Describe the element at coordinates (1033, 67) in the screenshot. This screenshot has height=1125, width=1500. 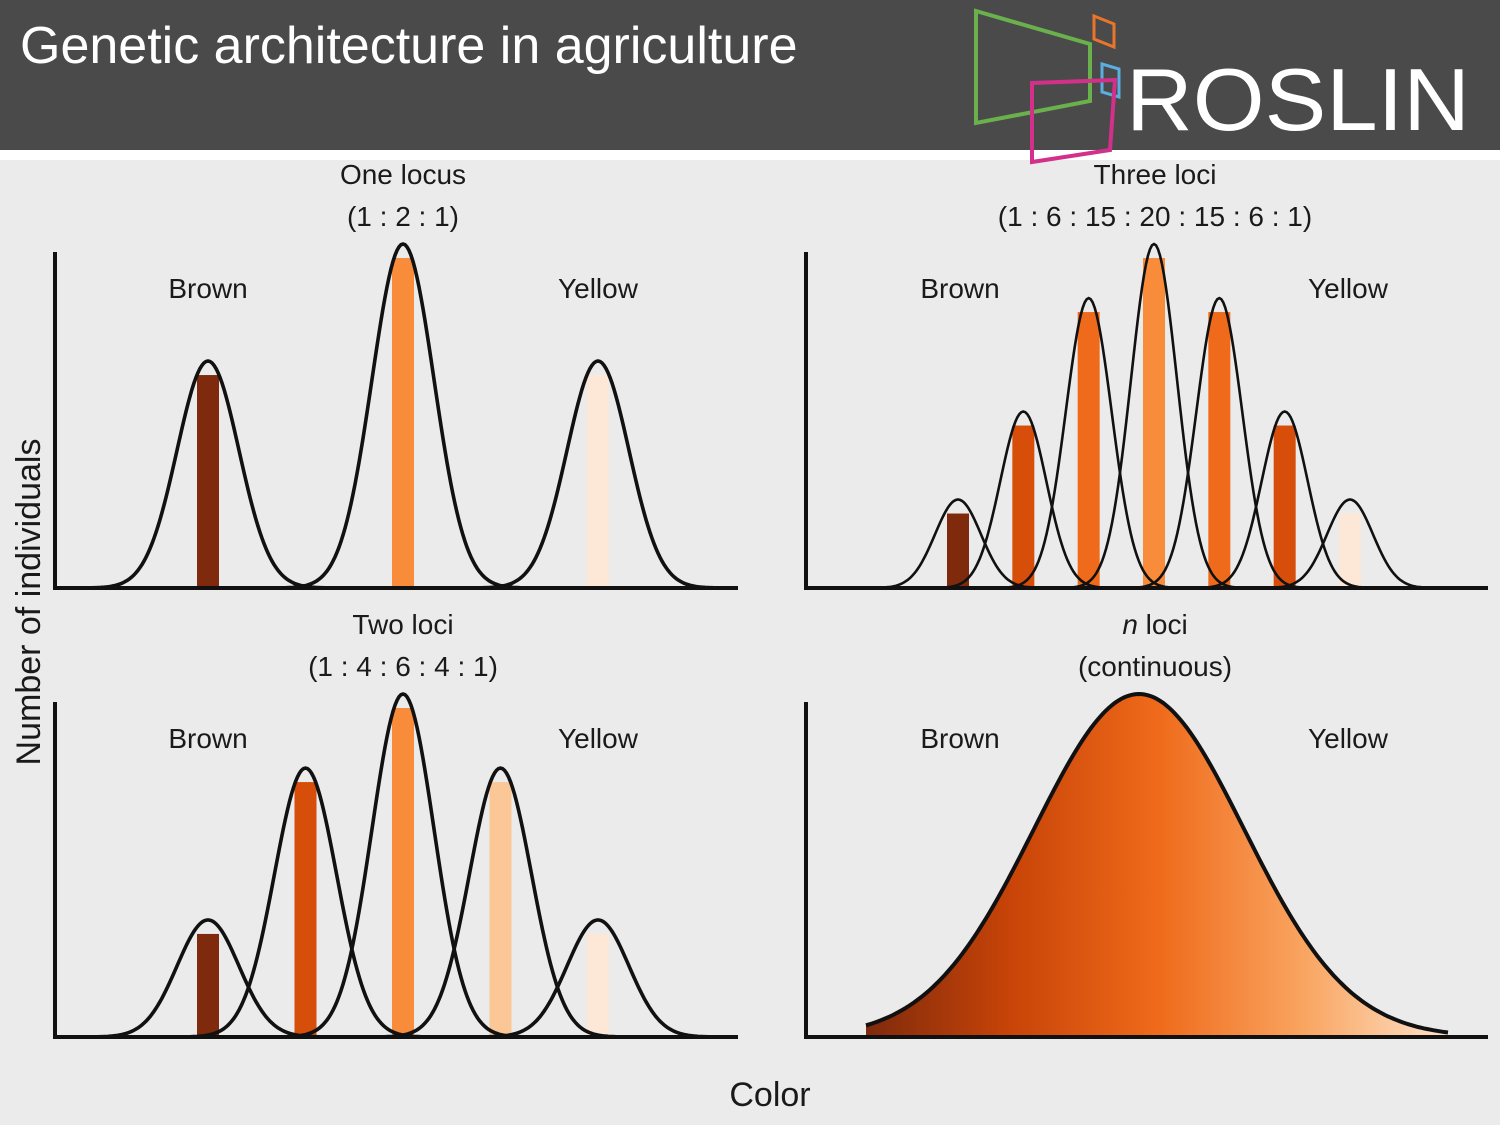
I see `logo-green-frame` at that location.